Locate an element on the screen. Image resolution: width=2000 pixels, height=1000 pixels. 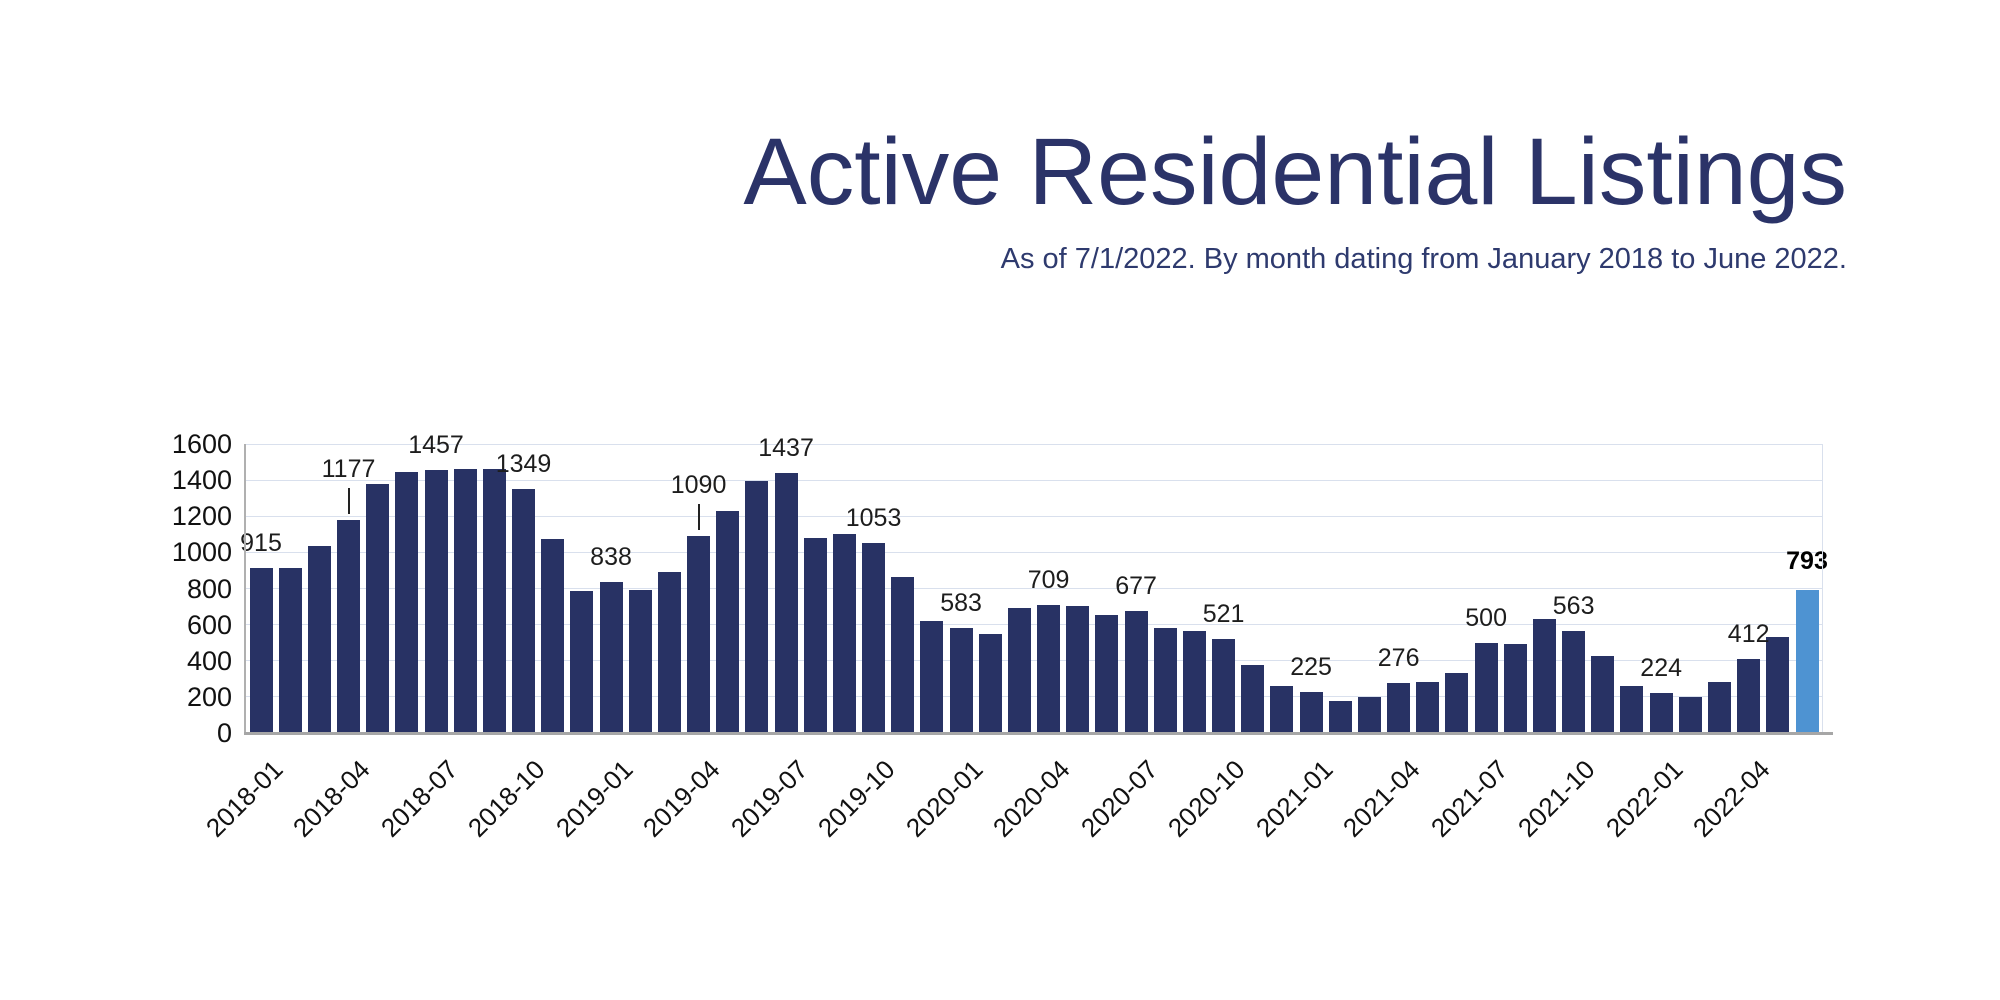
data-label-2021-07: 500 is located at coordinates (1486, 617).